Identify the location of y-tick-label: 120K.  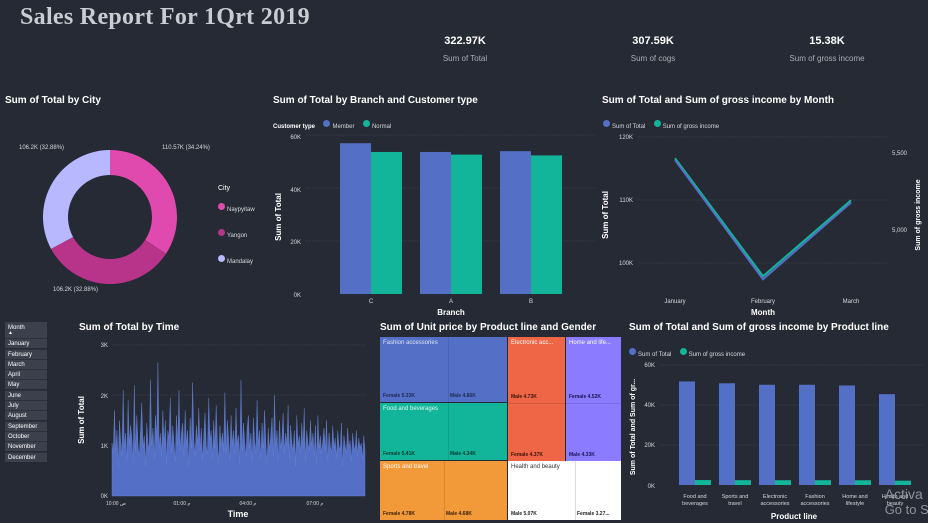
(626, 138).